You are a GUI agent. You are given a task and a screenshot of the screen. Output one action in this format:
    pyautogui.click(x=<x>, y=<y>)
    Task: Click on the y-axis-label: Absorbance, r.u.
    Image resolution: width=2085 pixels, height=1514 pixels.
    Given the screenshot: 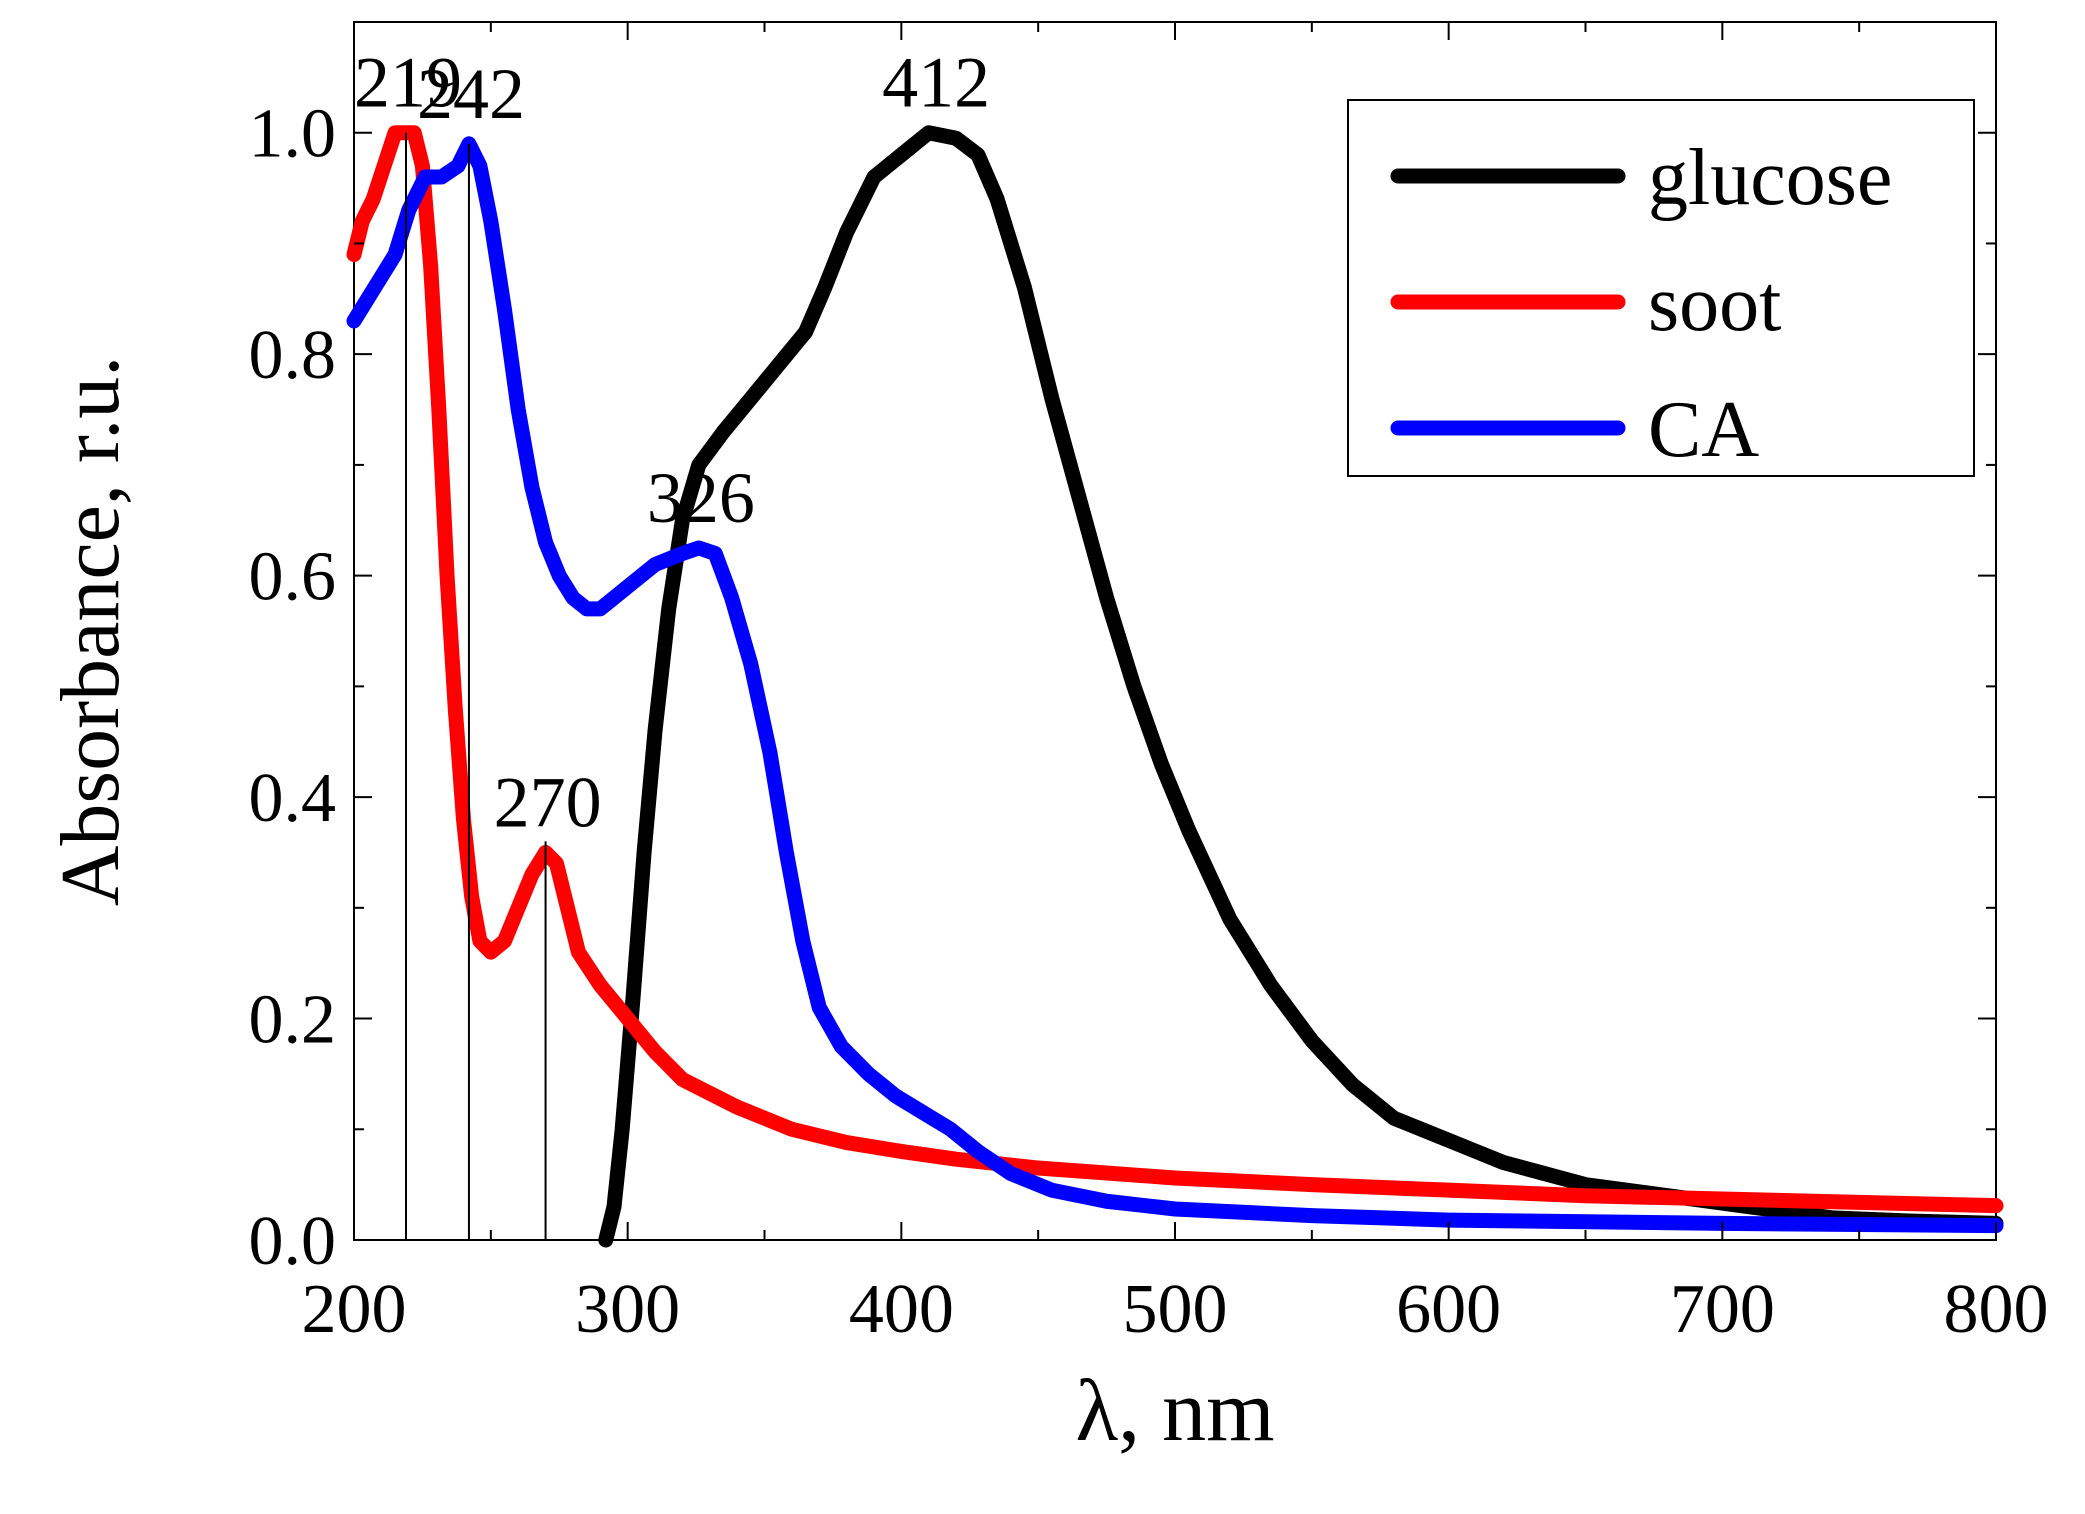 What is the action you would take?
    pyautogui.click(x=90, y=631)
    